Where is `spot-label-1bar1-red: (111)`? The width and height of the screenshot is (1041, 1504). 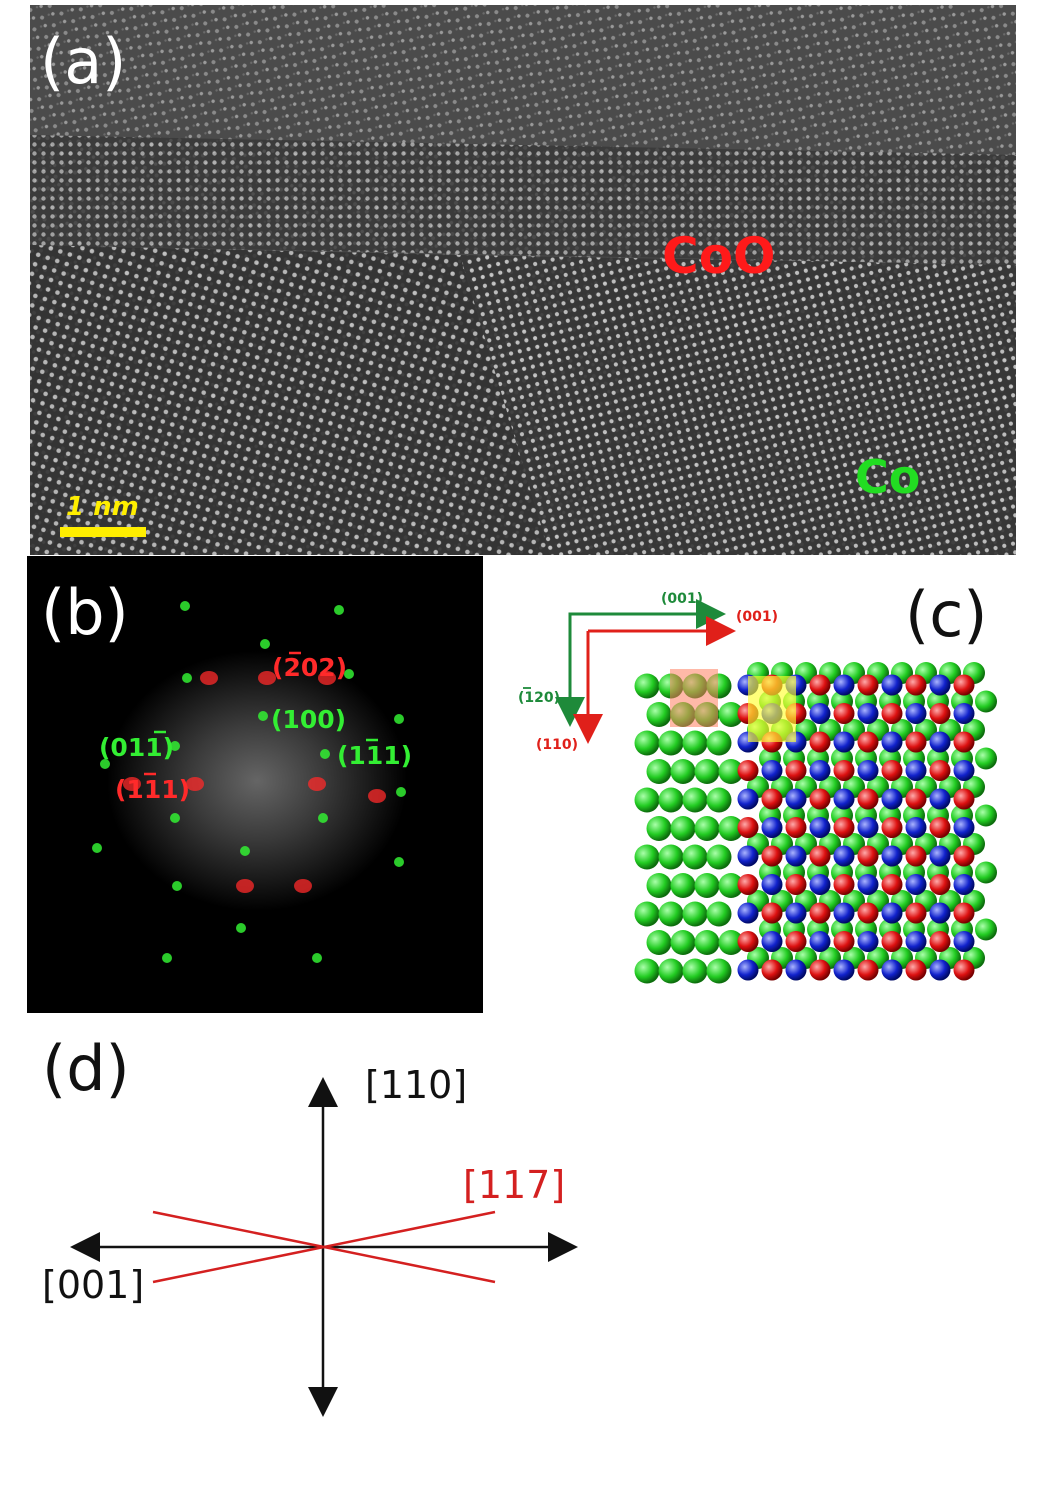 spot-label-1bar1-red: (111) is located at coordinates (152, 789).